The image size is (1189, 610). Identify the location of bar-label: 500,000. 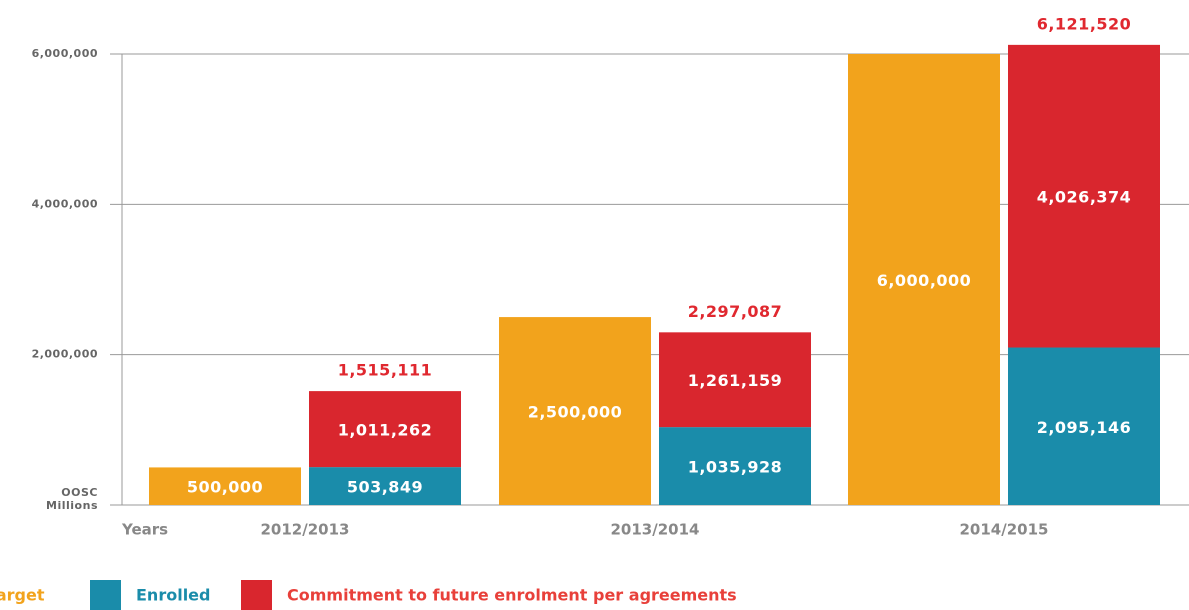
(225, 487).